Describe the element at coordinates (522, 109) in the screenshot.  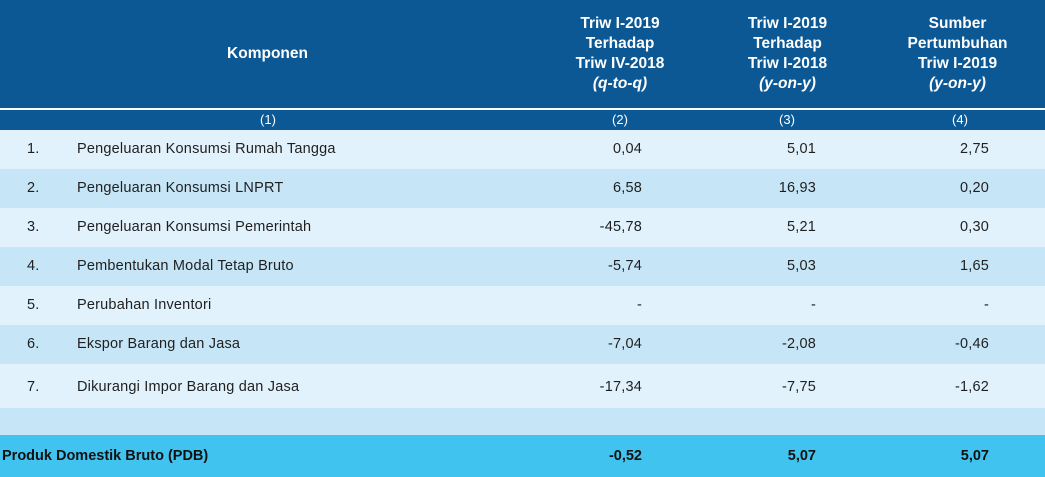
I see `header-divider` at that location.